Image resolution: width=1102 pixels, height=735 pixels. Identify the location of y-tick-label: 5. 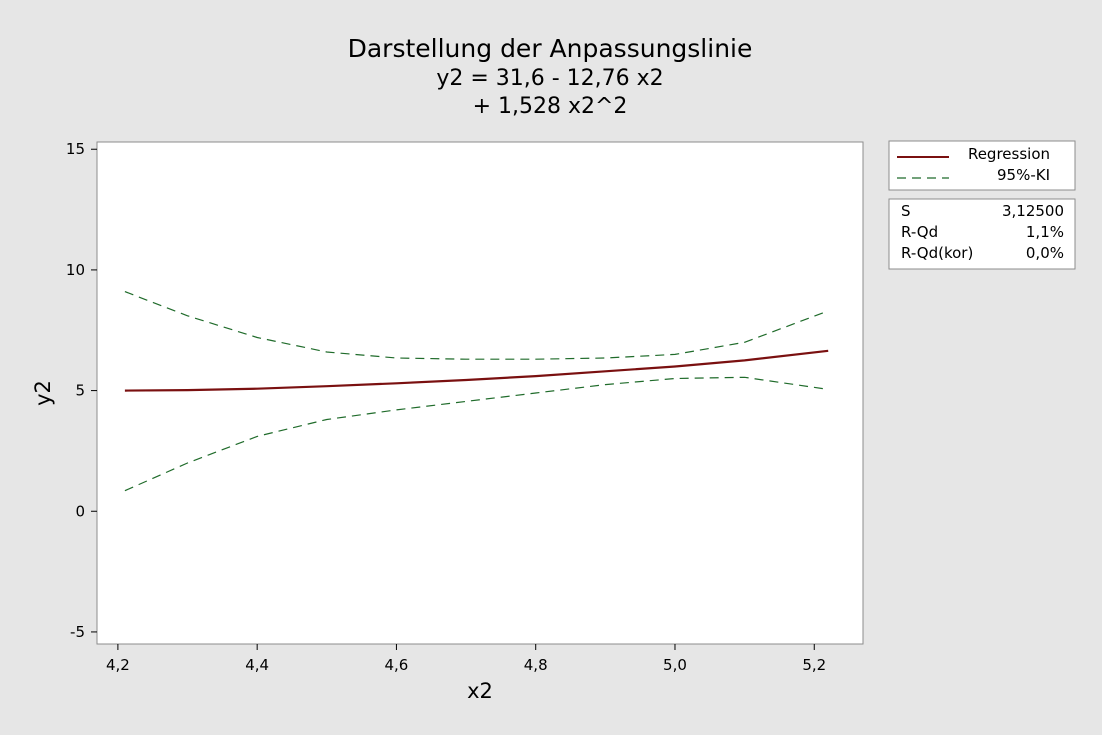
(80, 391).